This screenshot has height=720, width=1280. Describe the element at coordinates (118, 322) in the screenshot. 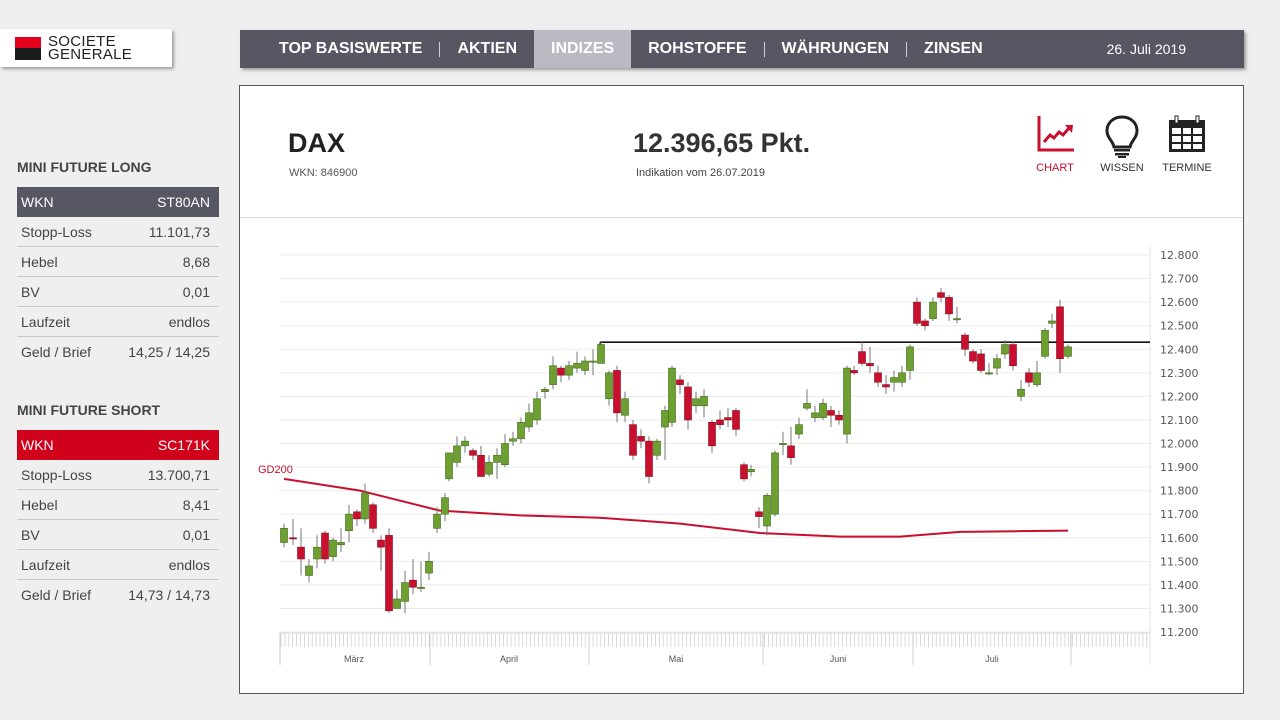

I see `long-row-laufzeit: Laufzeit endlos` at that location.